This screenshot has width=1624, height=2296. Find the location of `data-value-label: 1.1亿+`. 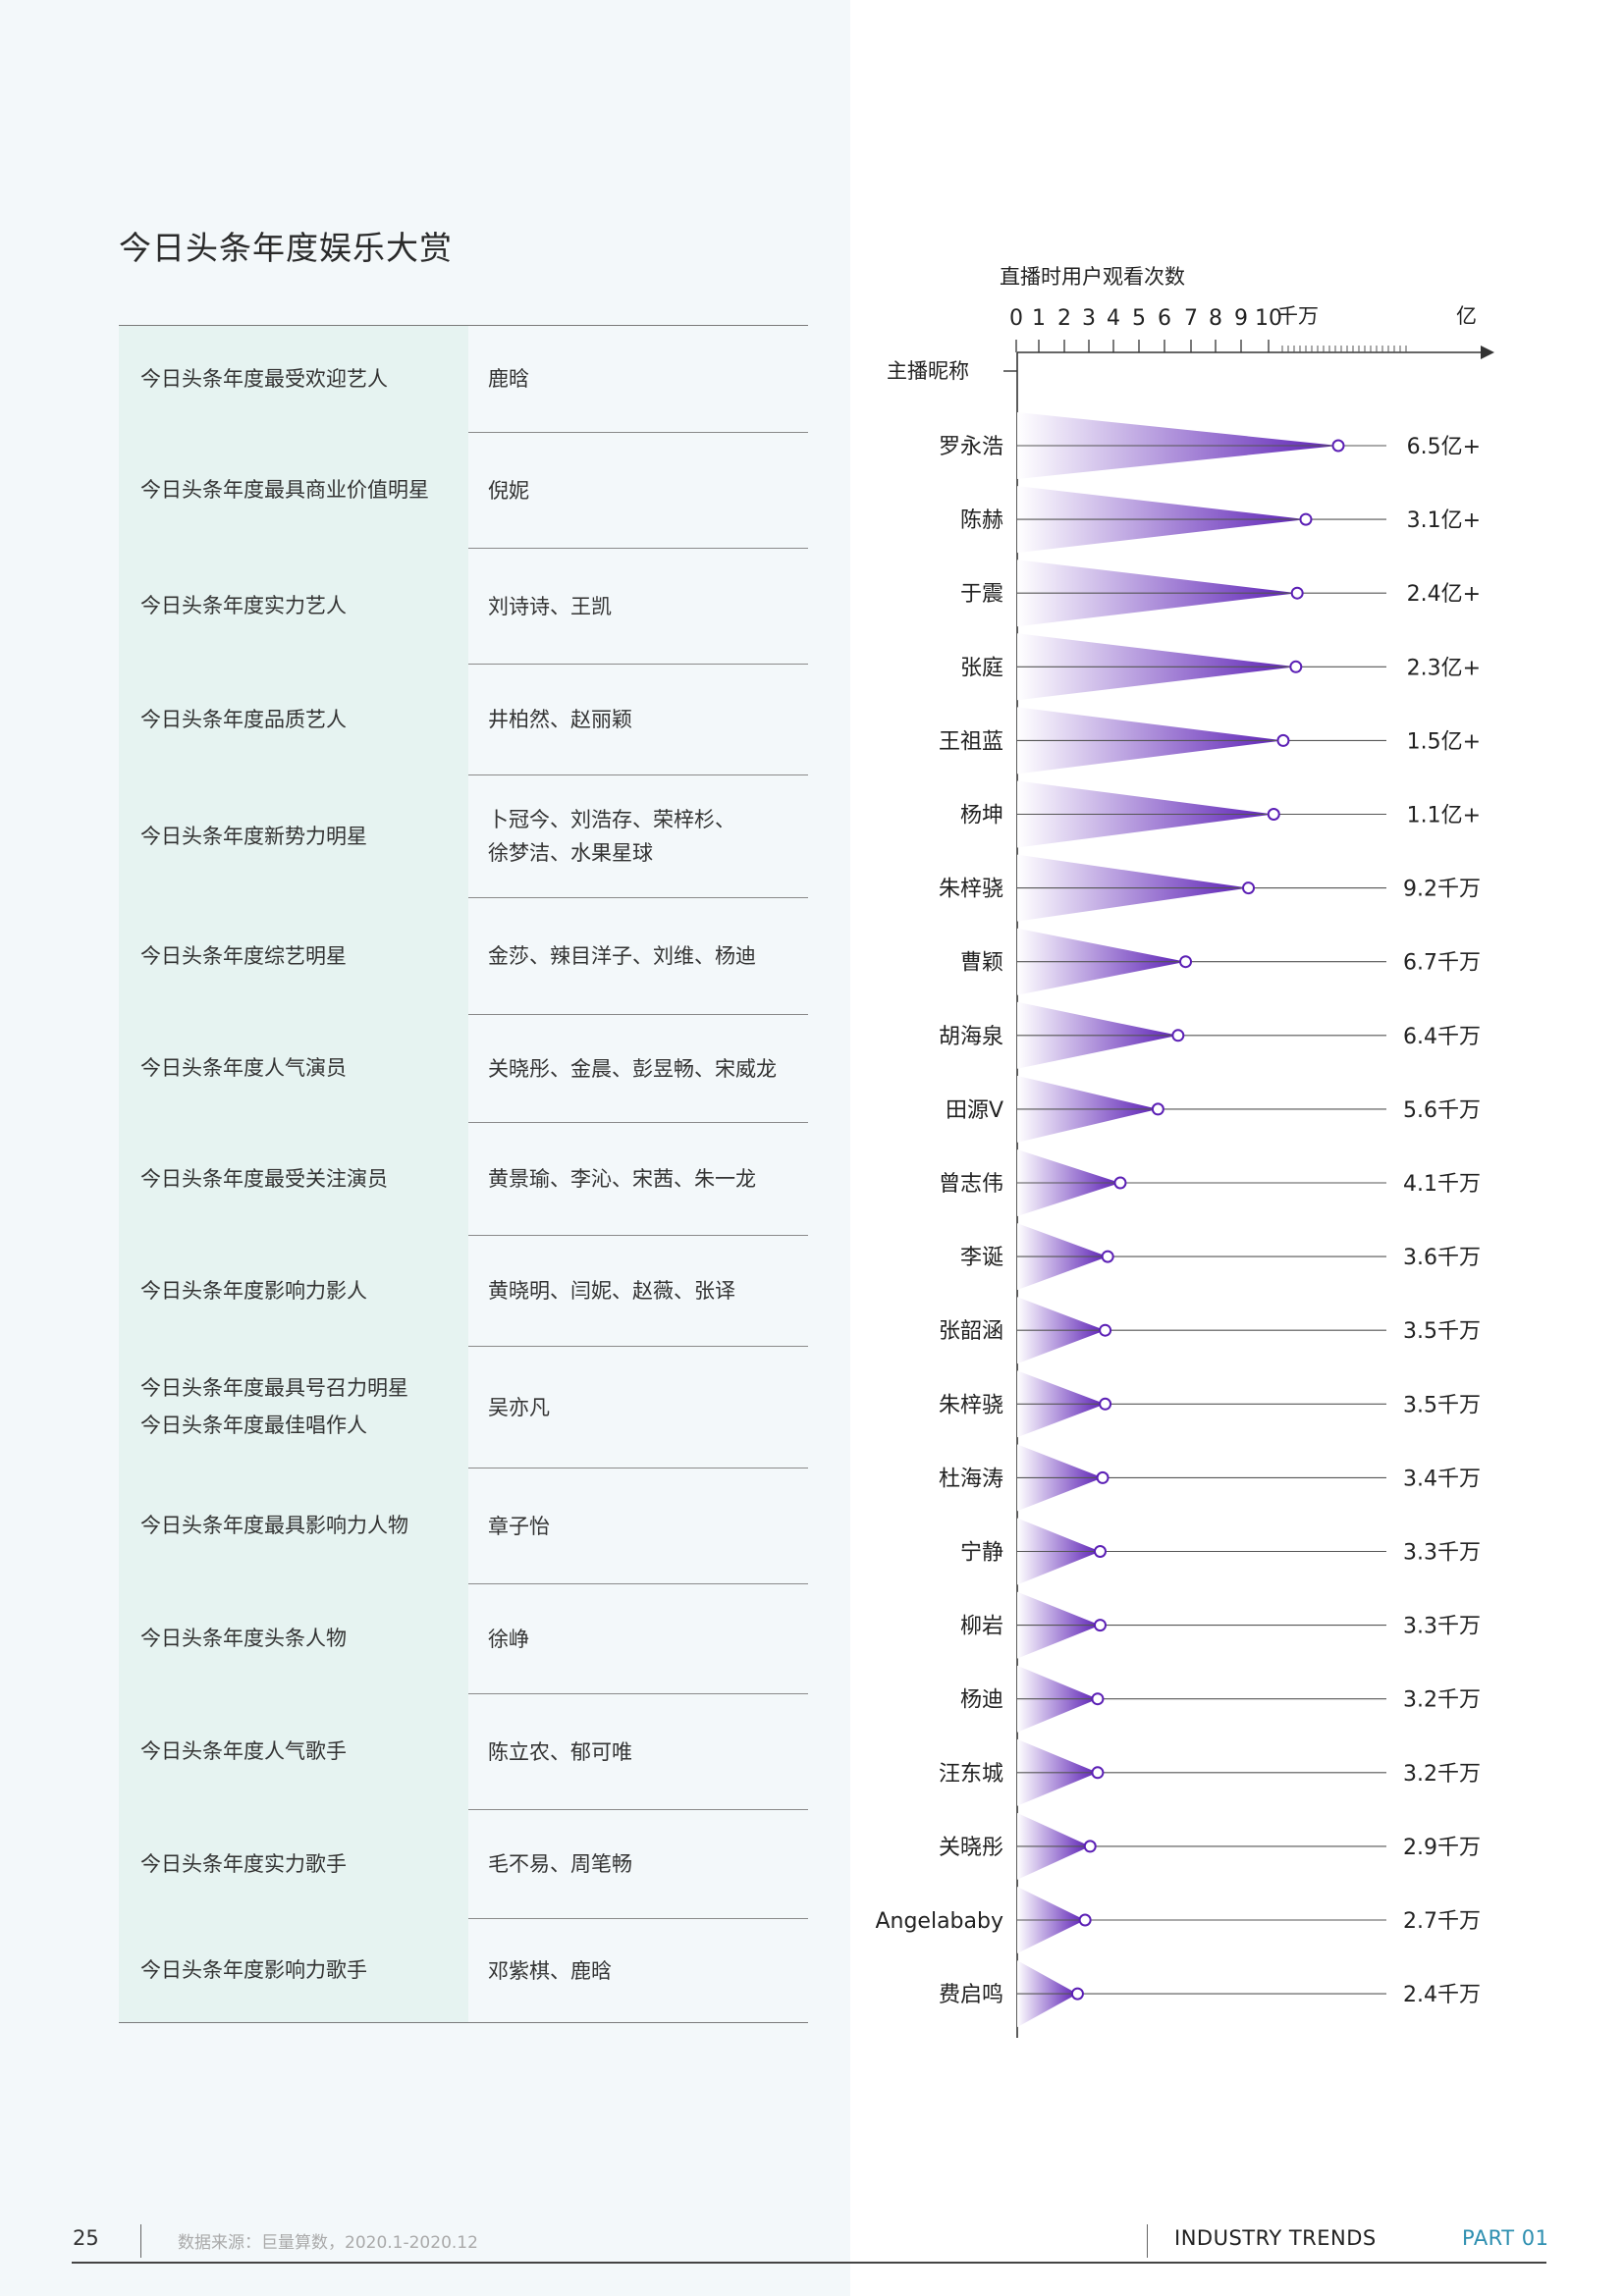

data-value-label: 1.1亿+ is located at coordinates (1444, 816).